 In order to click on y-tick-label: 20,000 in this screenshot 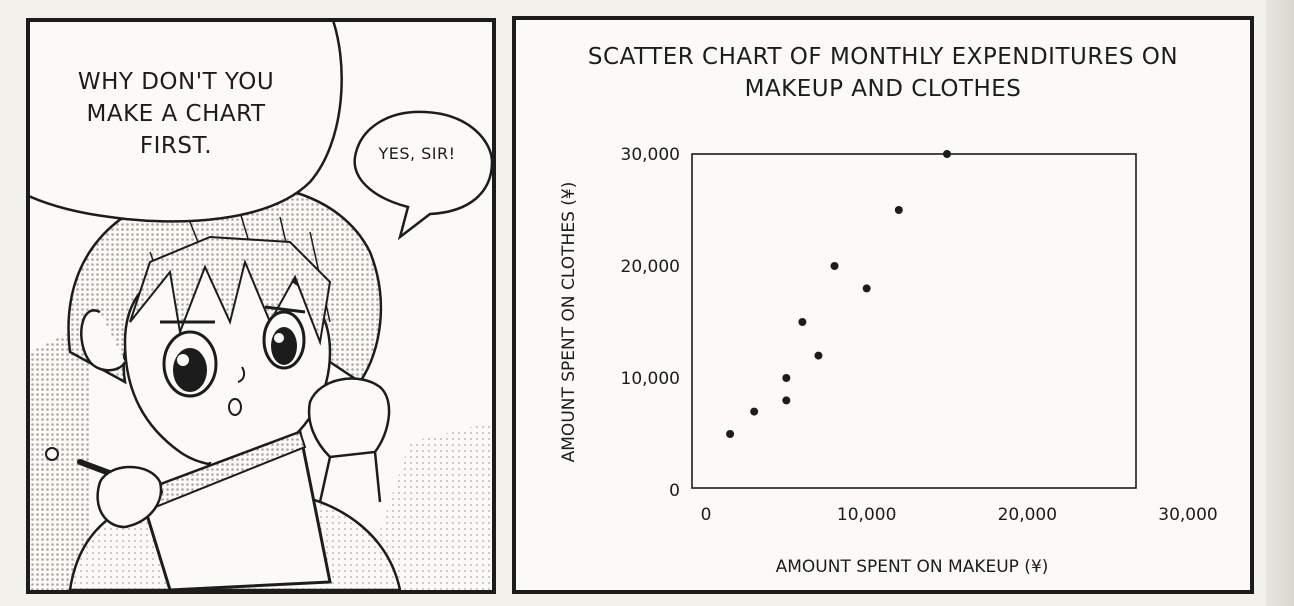, I will do `click(650, 267)`.